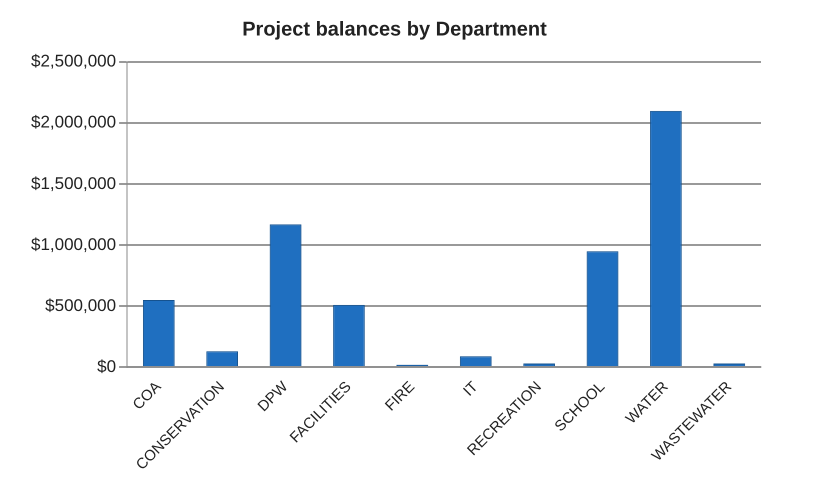  Describe the element at coordinates (73, 61) in the screenshot. I see `y-tick-label: $2,500,000` at that location.